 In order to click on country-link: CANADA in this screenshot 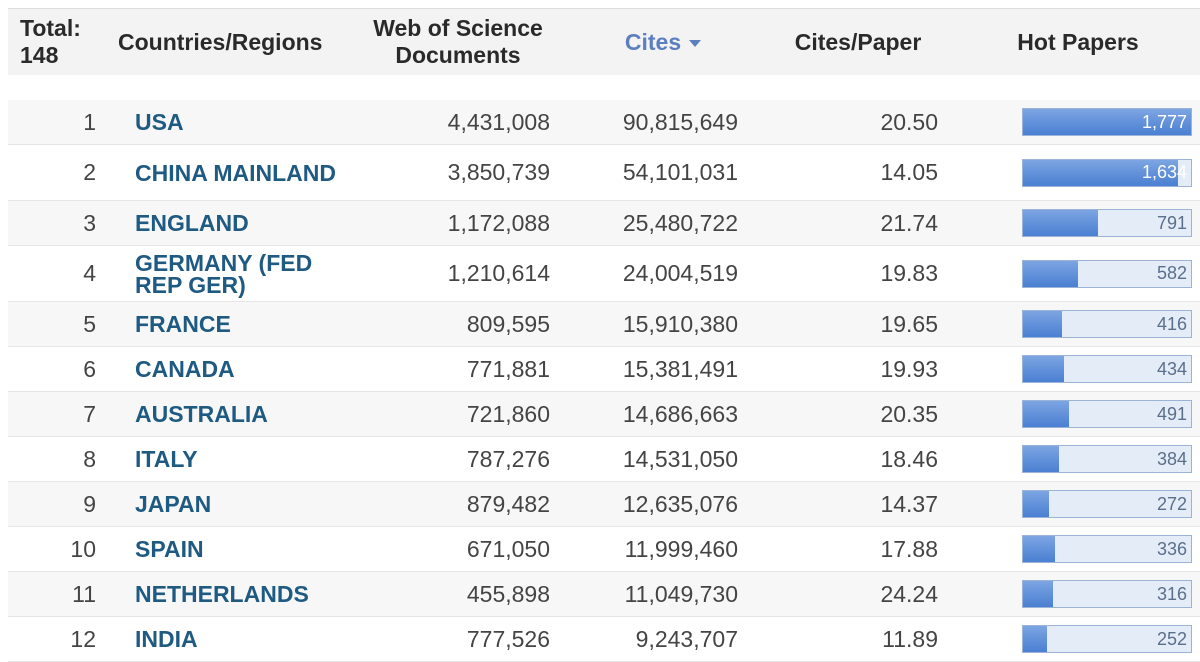, I will do `click(185, 369)`.